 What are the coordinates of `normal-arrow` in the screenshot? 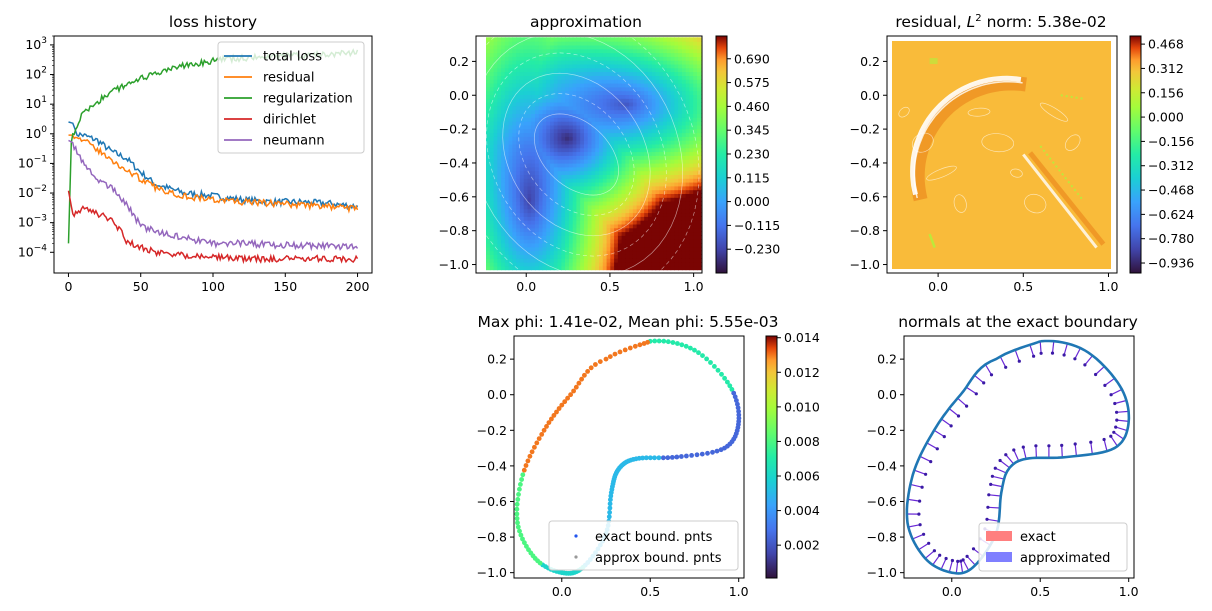 It's located at (1122, 411).